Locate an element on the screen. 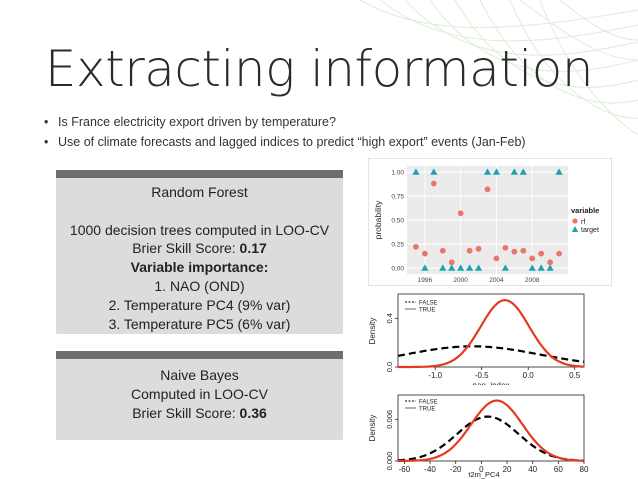 The height and width of the screenshot is (479, 638). legend-rf-marker is located at coordinates (575, 221).